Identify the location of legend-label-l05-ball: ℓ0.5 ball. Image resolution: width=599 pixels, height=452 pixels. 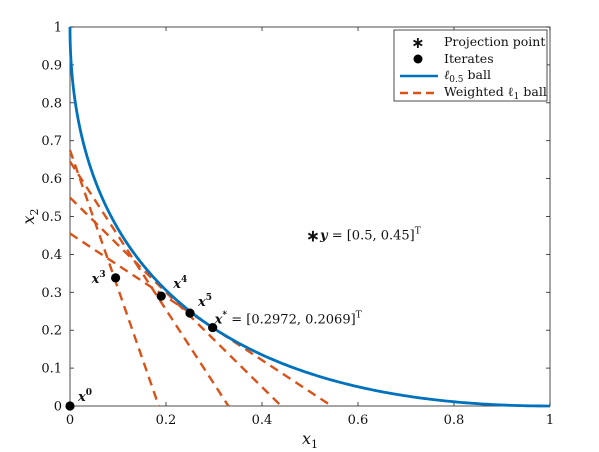
(467, 76).